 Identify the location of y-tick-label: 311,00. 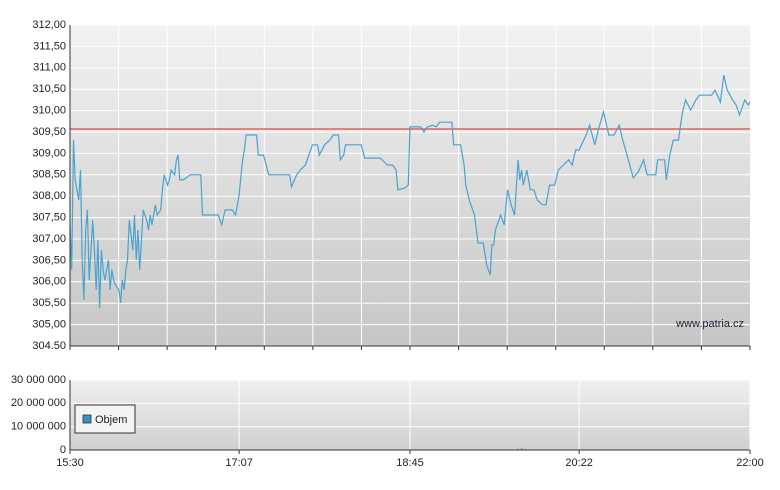
(49, 68).